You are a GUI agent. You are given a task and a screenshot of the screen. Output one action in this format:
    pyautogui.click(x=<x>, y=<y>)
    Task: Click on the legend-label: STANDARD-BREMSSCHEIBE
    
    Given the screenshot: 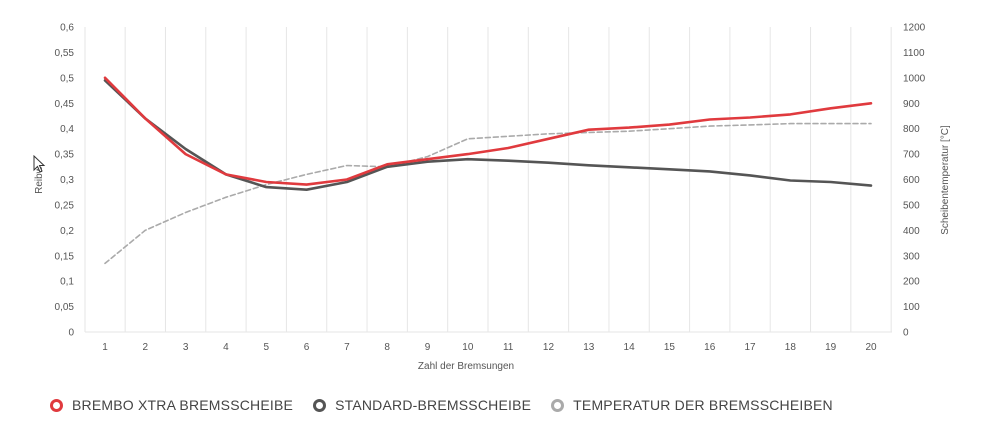 What is the action you would take?
    pyautogui.click(x=433, y=405)
    